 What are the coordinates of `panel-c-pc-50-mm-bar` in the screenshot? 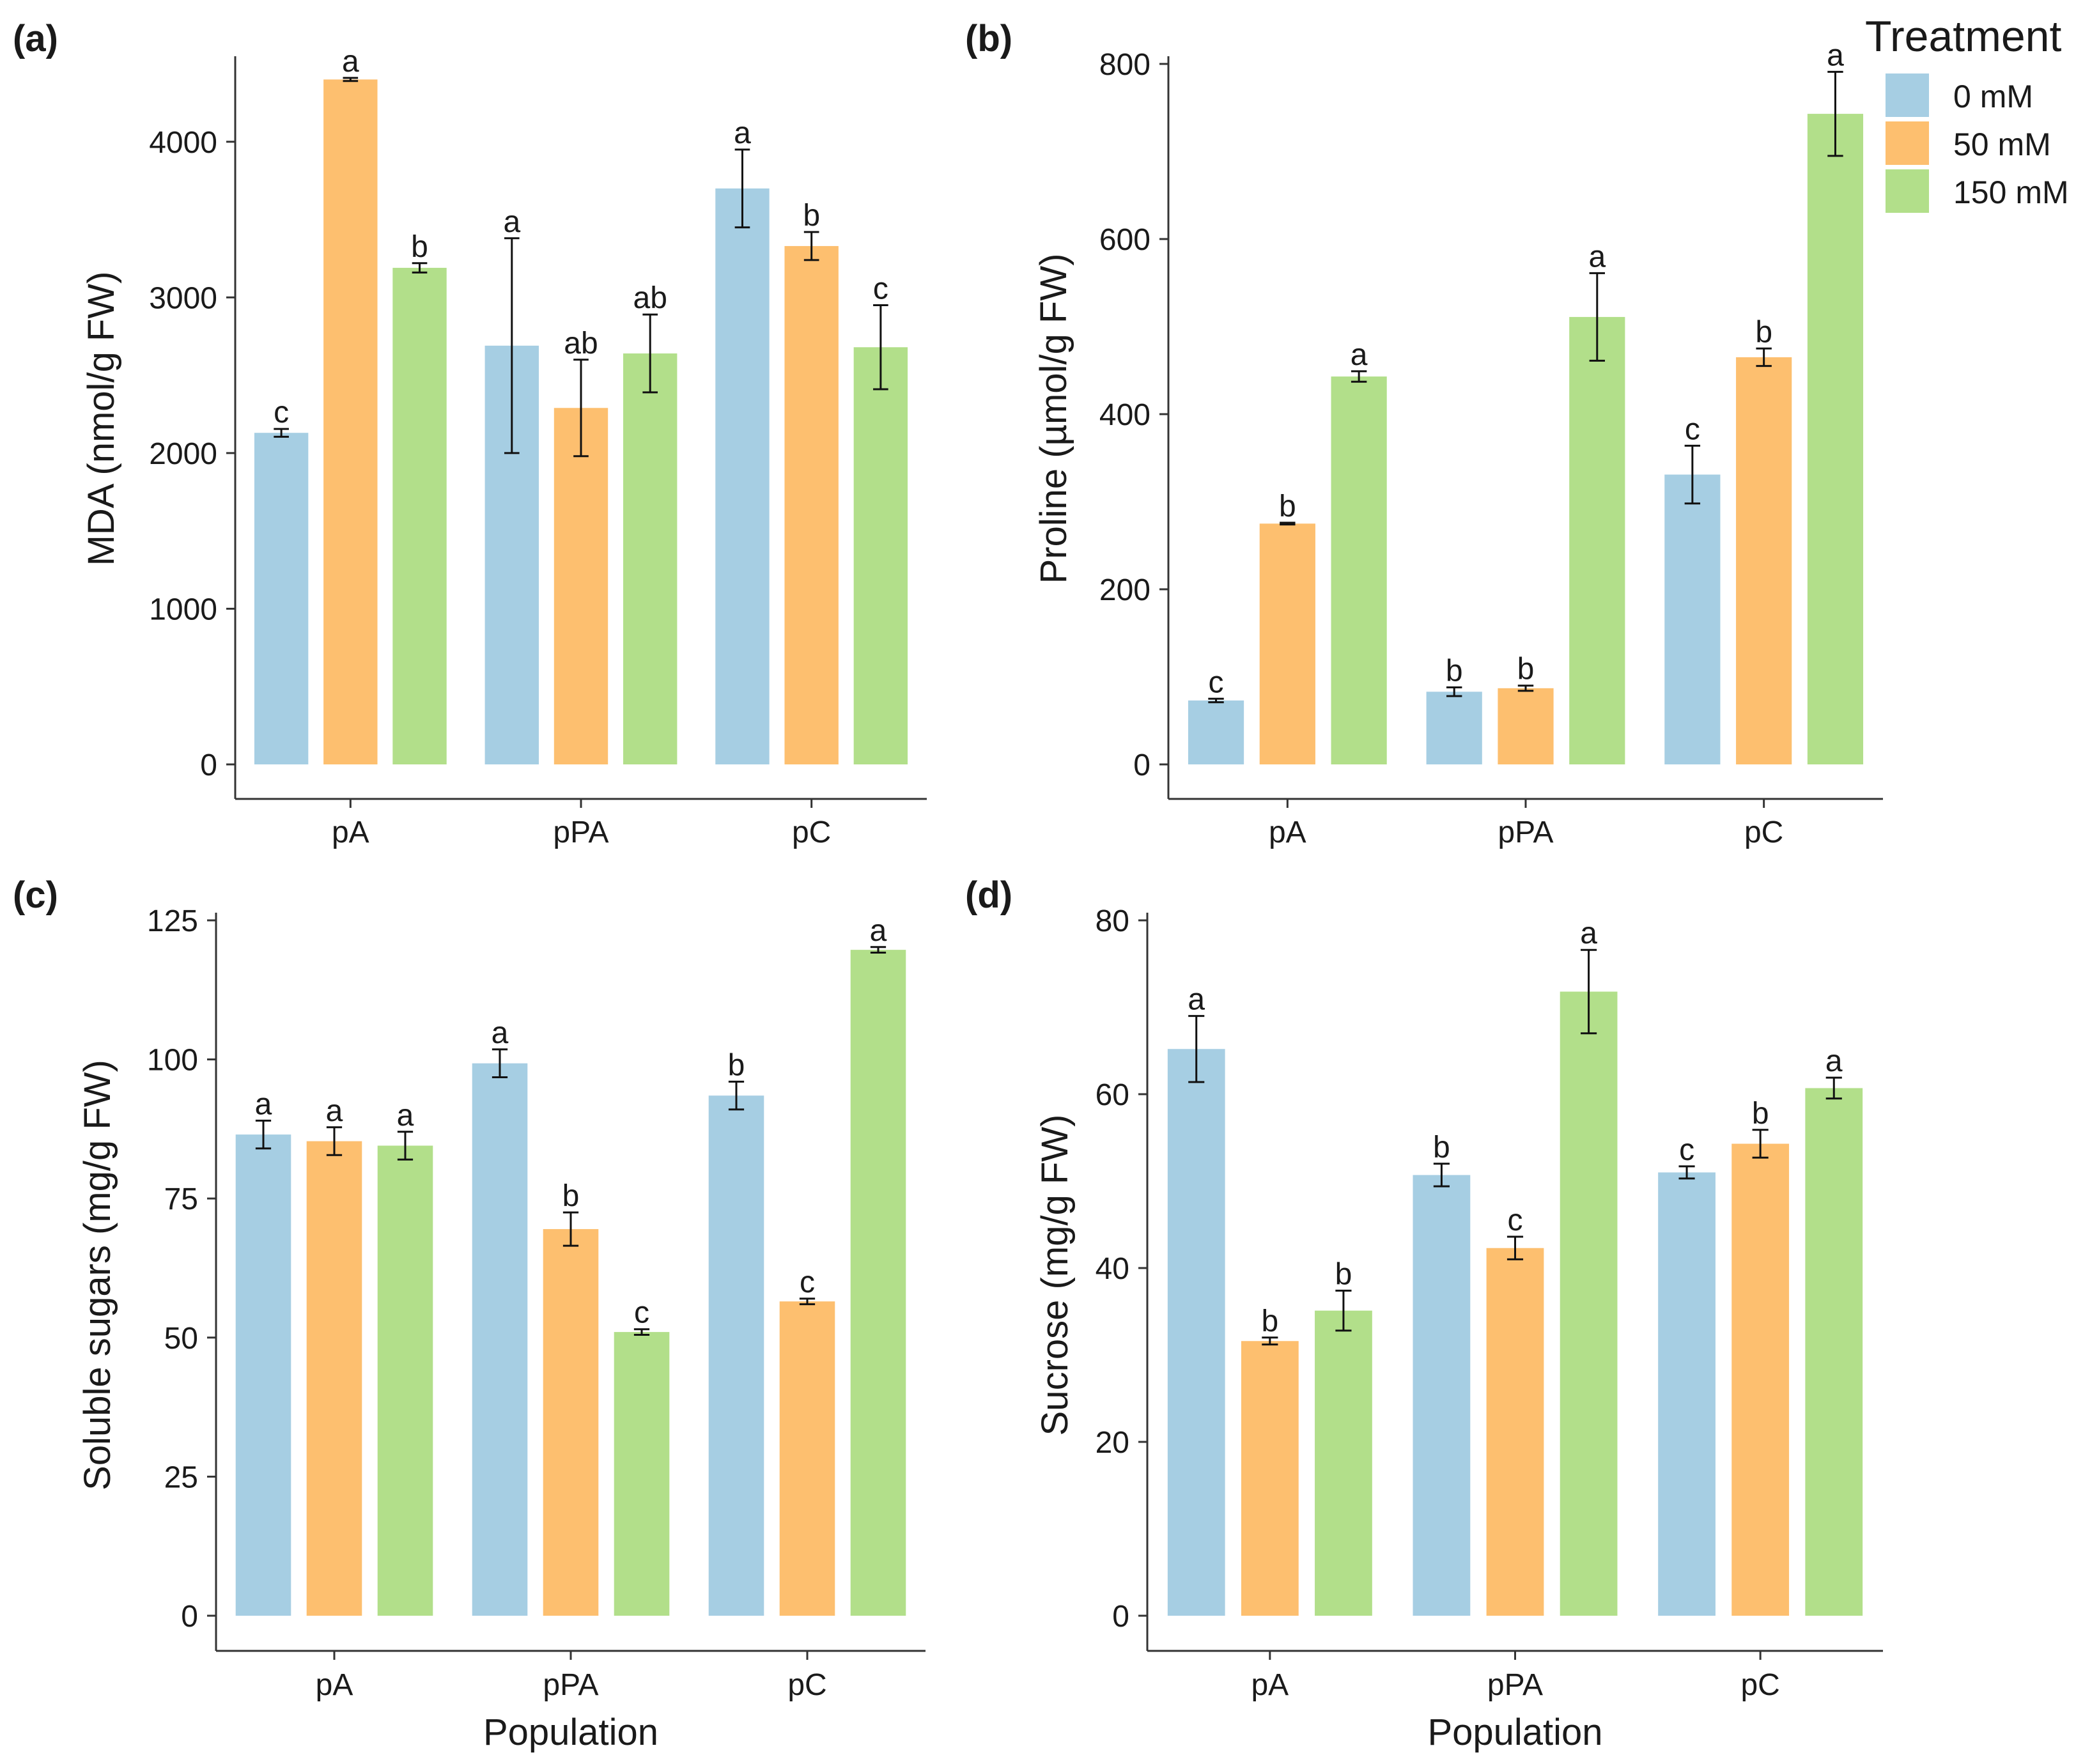 It's located at (807, 1458).